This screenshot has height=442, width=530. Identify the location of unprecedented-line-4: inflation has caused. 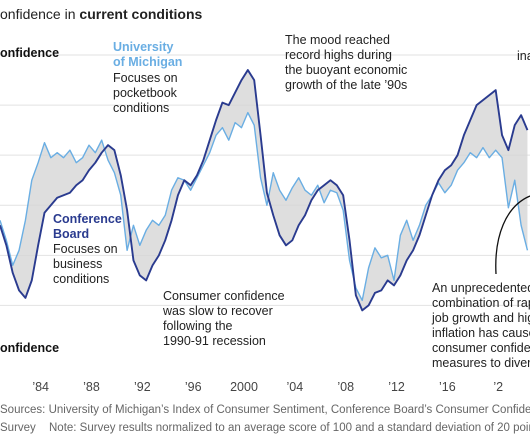
(481, 333).